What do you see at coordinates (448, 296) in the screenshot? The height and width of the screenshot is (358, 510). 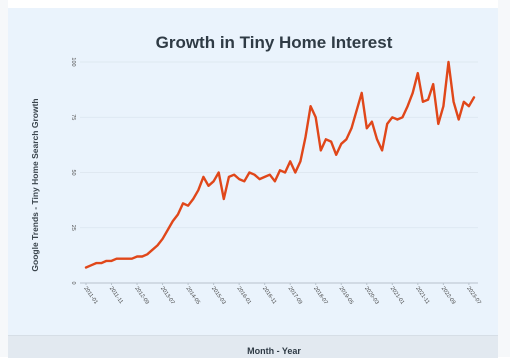 I see `x-tick-label: 2022-09` at bounding box center [448, 296].